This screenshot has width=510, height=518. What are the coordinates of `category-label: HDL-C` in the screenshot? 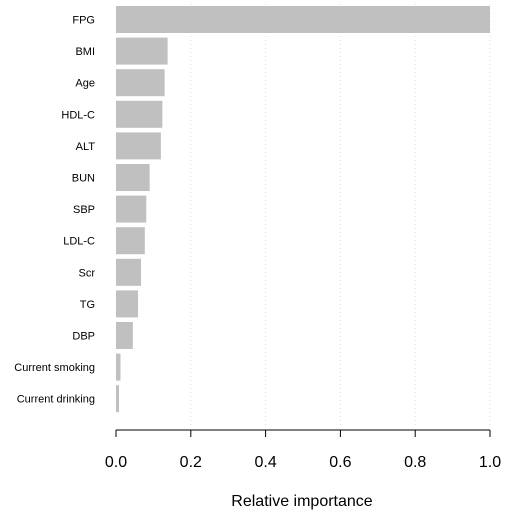 It's located at (78, 115).